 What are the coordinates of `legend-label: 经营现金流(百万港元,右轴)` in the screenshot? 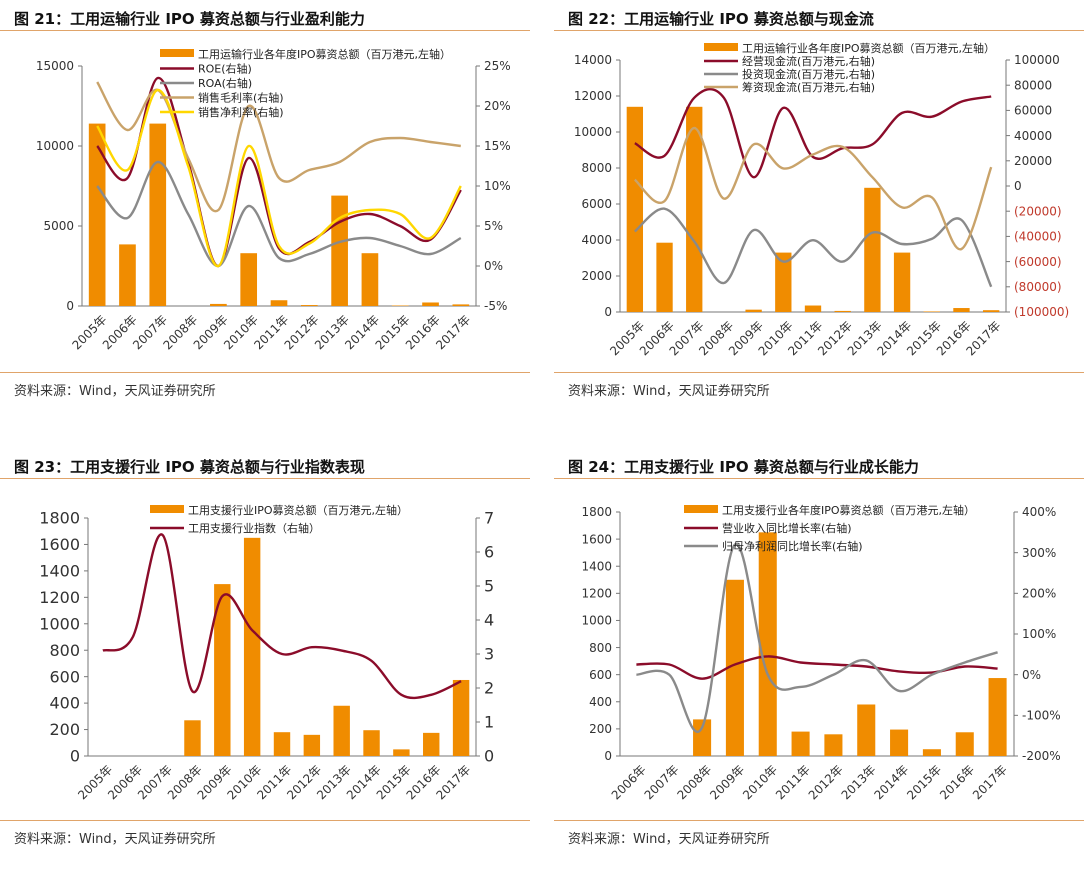 It's located at (808, 61).